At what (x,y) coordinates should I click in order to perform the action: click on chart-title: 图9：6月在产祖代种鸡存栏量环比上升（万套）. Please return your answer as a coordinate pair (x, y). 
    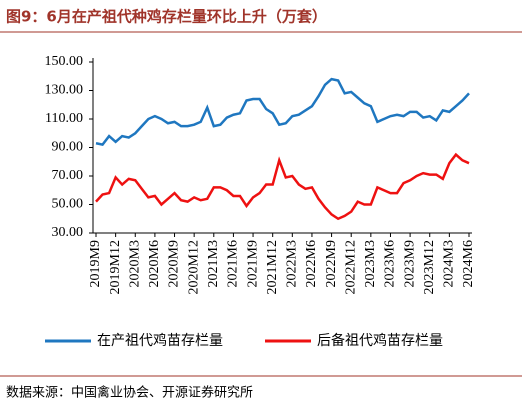
    Looking at the image, I should click on (166, 17).